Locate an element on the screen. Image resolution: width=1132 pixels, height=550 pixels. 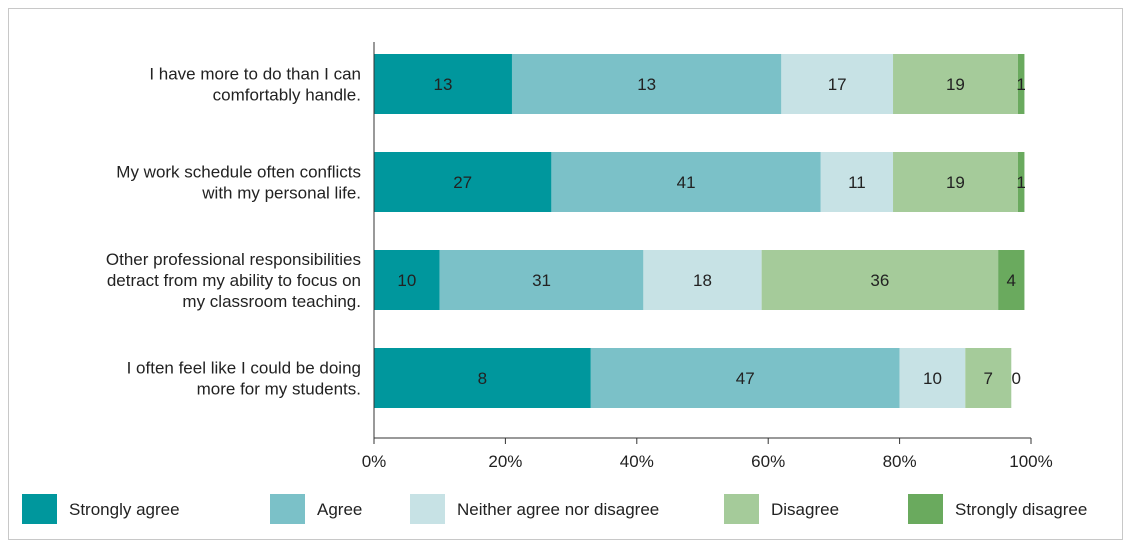
data-label-4-2: 47 is located at coordinates (745, 378).